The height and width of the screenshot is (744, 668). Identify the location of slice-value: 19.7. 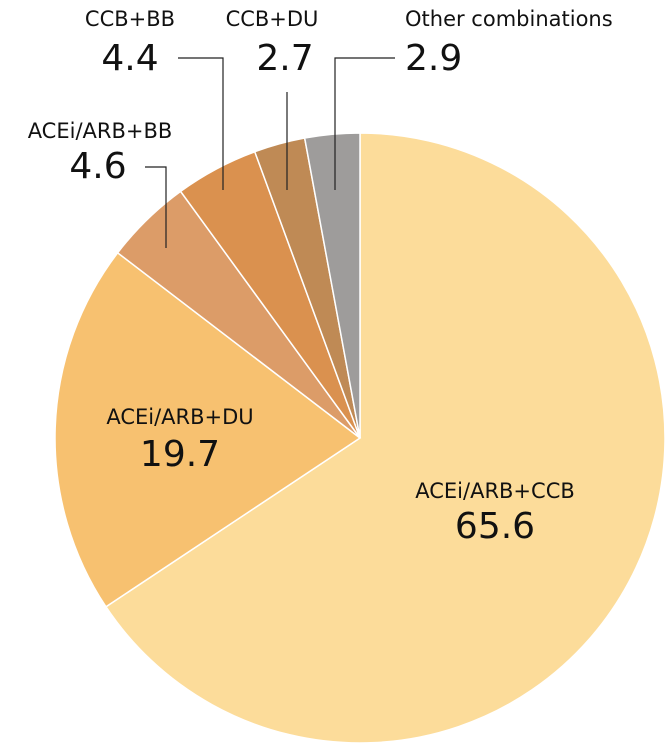
(180, 454).